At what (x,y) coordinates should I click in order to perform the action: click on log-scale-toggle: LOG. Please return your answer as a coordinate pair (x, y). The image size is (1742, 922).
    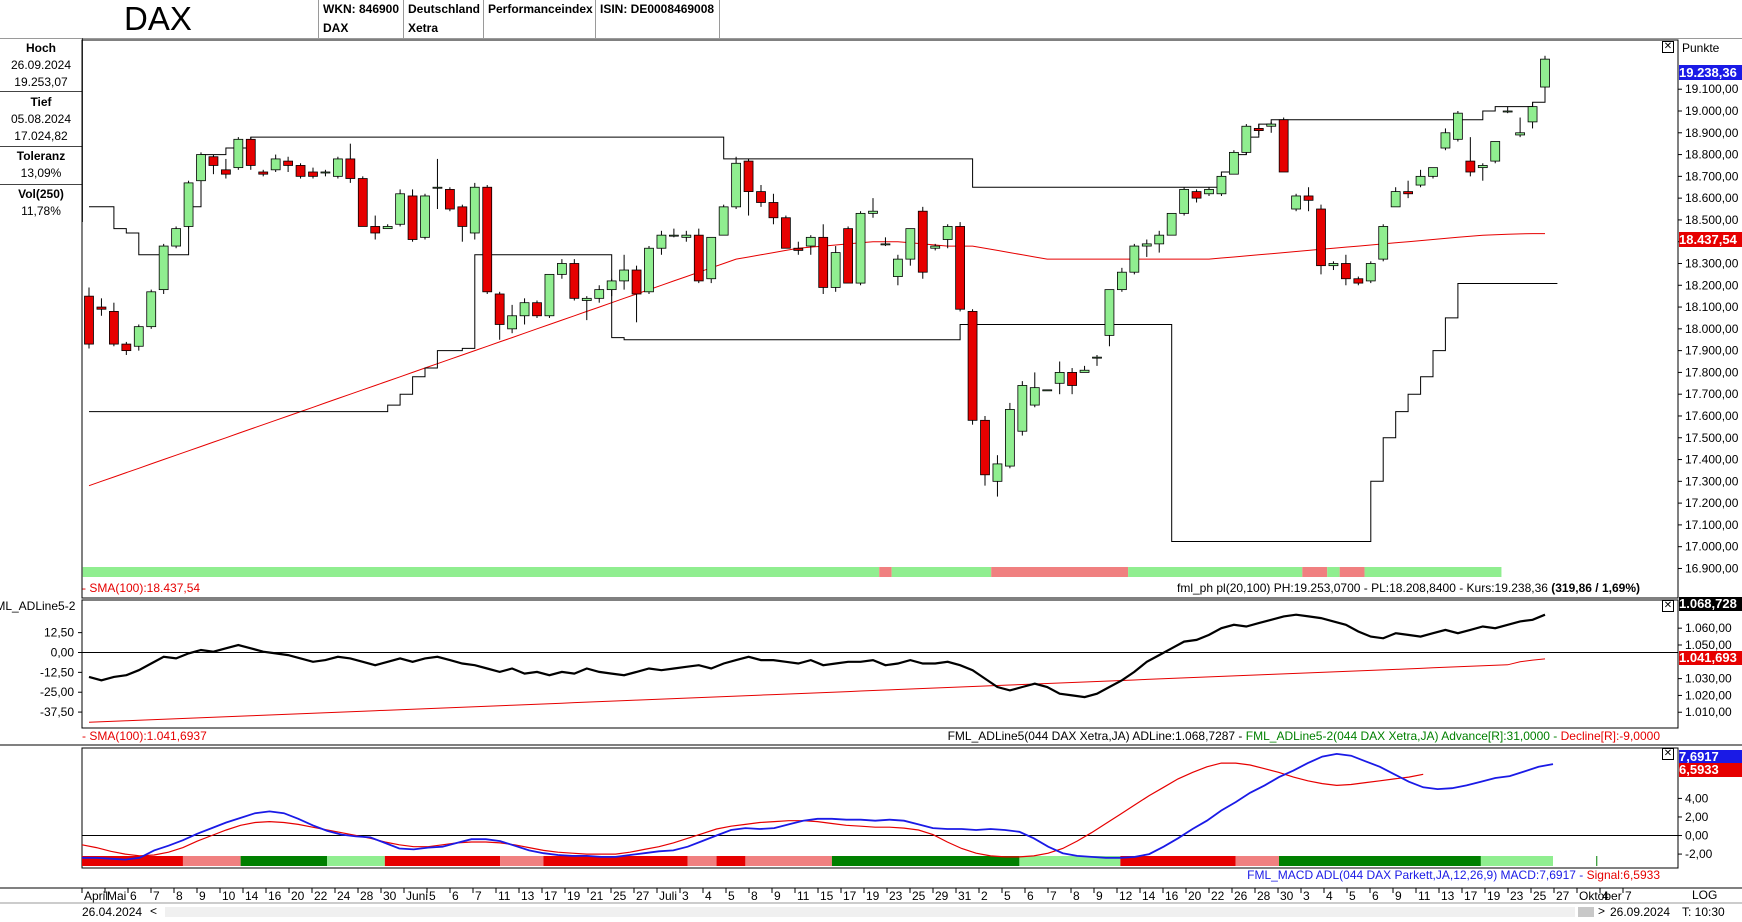
    Looking at the image, I should click on (1705, 895).